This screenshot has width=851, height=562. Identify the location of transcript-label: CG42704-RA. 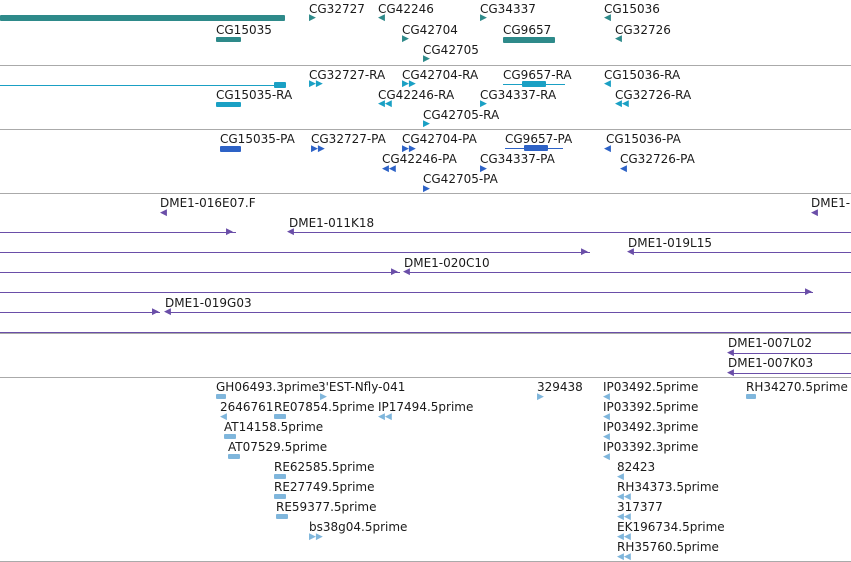
(440, 75).